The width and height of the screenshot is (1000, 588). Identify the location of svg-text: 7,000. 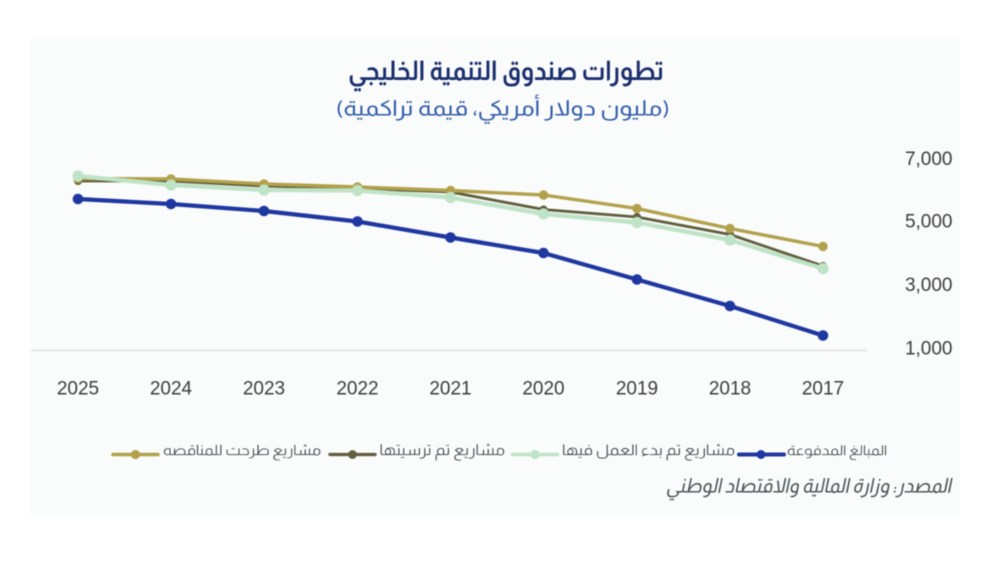
(929, 159).